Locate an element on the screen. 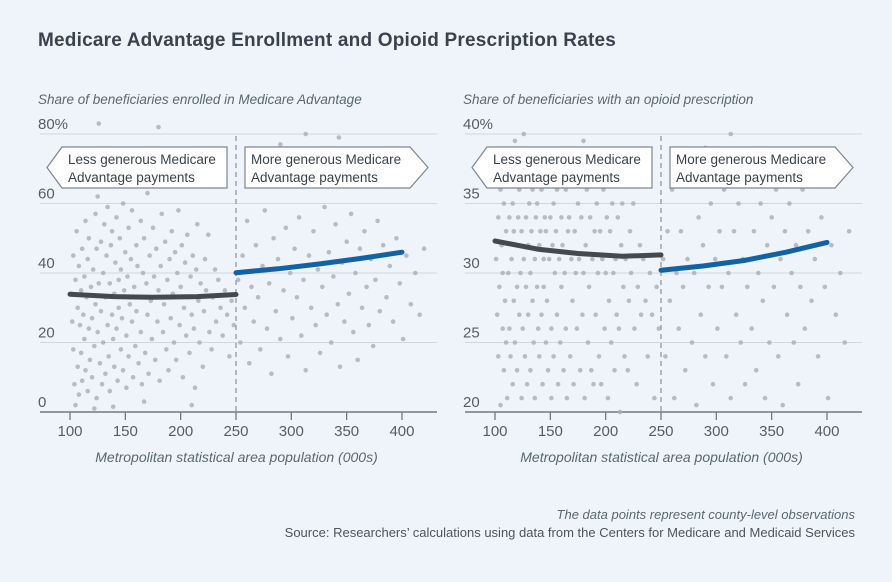 This screenshot has width=892, height=582. y-tick-label: 40 is located at coordinates (46, 263).